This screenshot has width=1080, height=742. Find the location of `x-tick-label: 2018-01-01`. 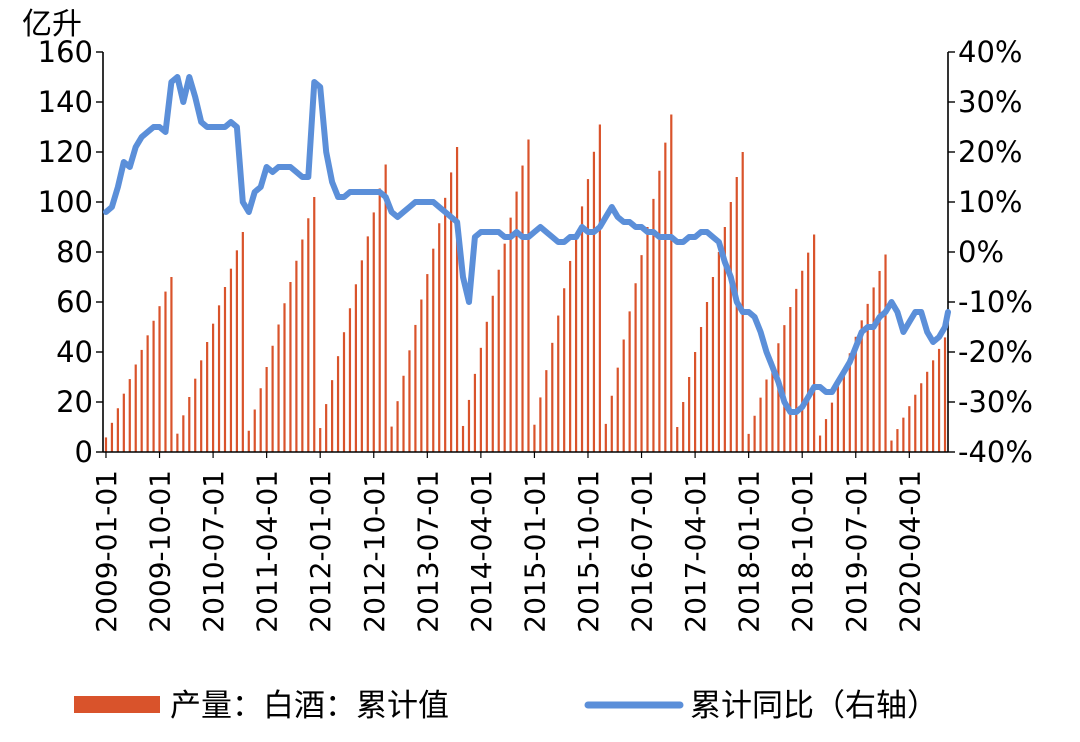

x-tick-label: 2018-01-01 is located at coordinates (749, 551).